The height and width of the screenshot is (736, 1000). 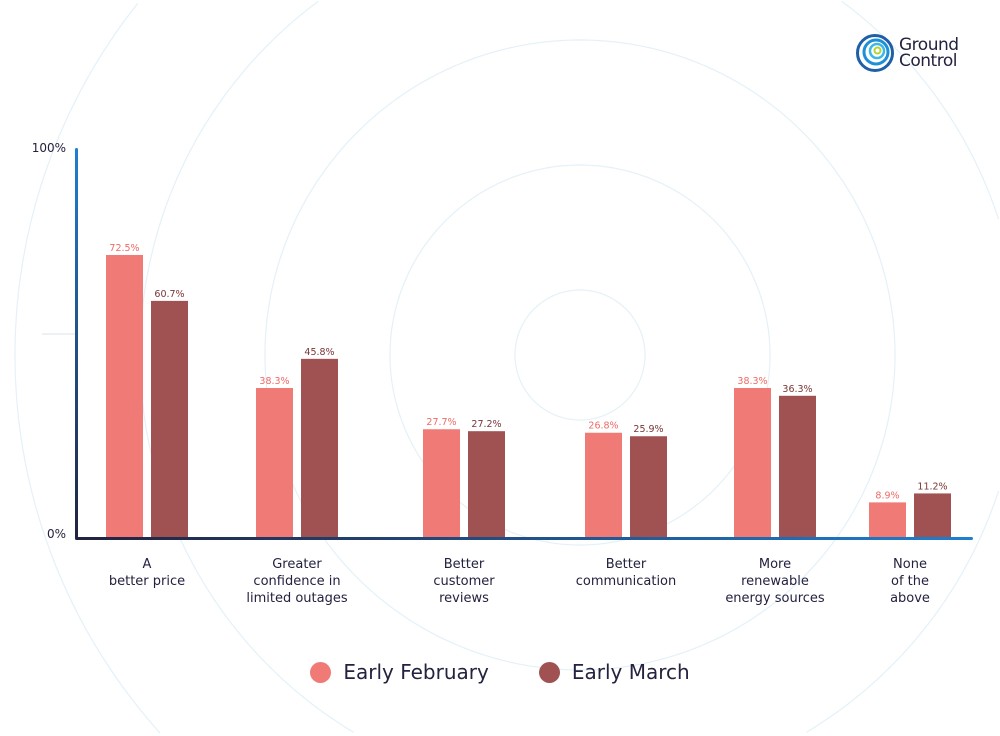 I want to click on data-label: 8.9%, so click(x=887, y=495).